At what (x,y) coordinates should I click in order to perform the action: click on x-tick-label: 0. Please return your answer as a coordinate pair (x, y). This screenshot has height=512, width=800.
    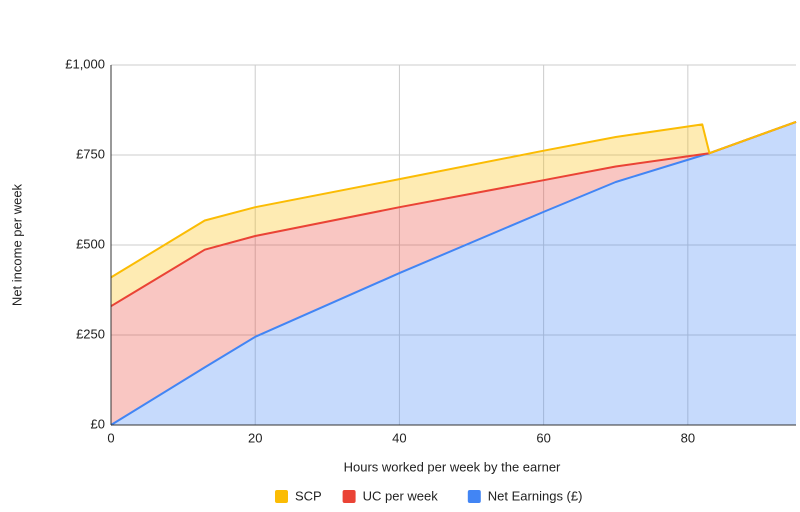
    Looking at the image, I should click on (110, 437).